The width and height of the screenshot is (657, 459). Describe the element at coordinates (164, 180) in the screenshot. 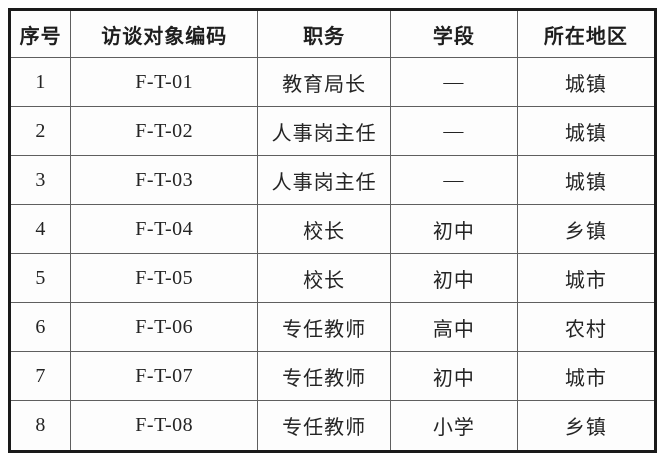

I see `table-cell-code: F-T-03` at that location.